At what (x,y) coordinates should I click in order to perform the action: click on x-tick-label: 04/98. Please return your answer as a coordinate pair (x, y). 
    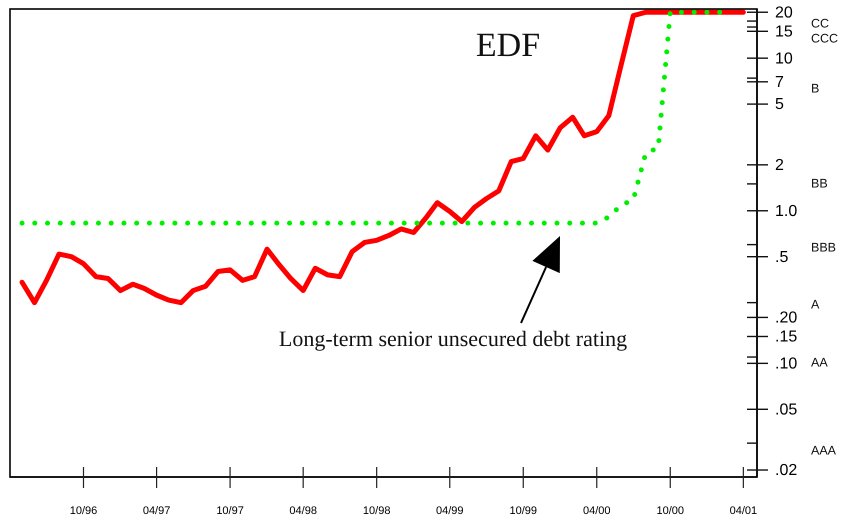
    Looking at the image, I should click on (303, 510).